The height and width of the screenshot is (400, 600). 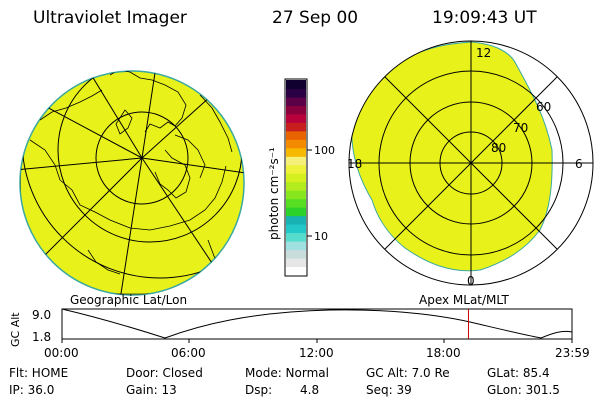 I want to click on status-dsp-label: Dsp:, so click(x=259, y=390).